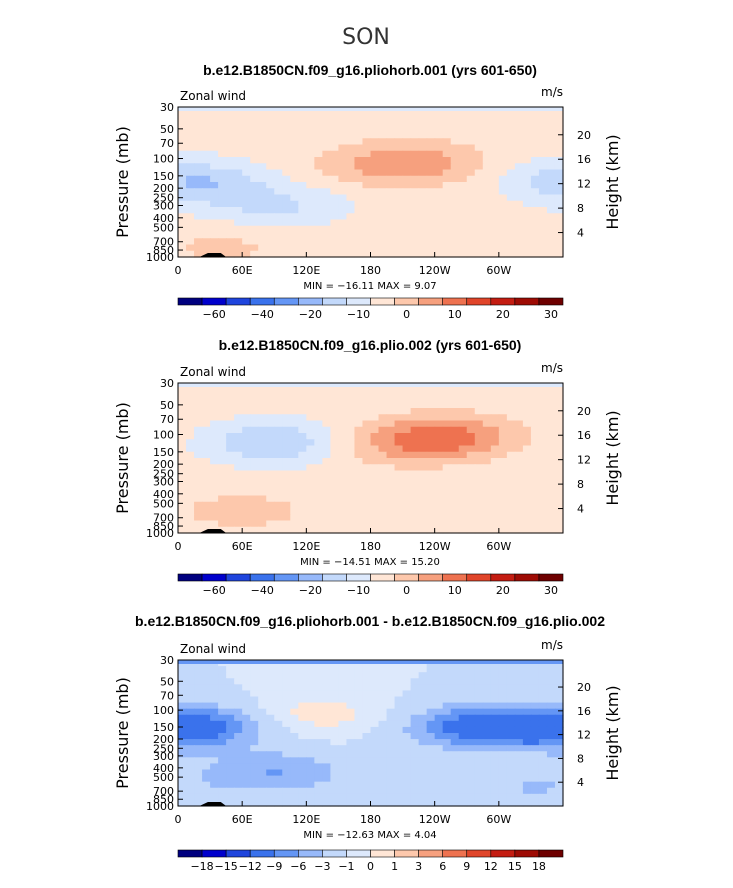 The width and height of the screenshot is (733, 888). I want to click on height-tick-label: 16, so click(584, 435).